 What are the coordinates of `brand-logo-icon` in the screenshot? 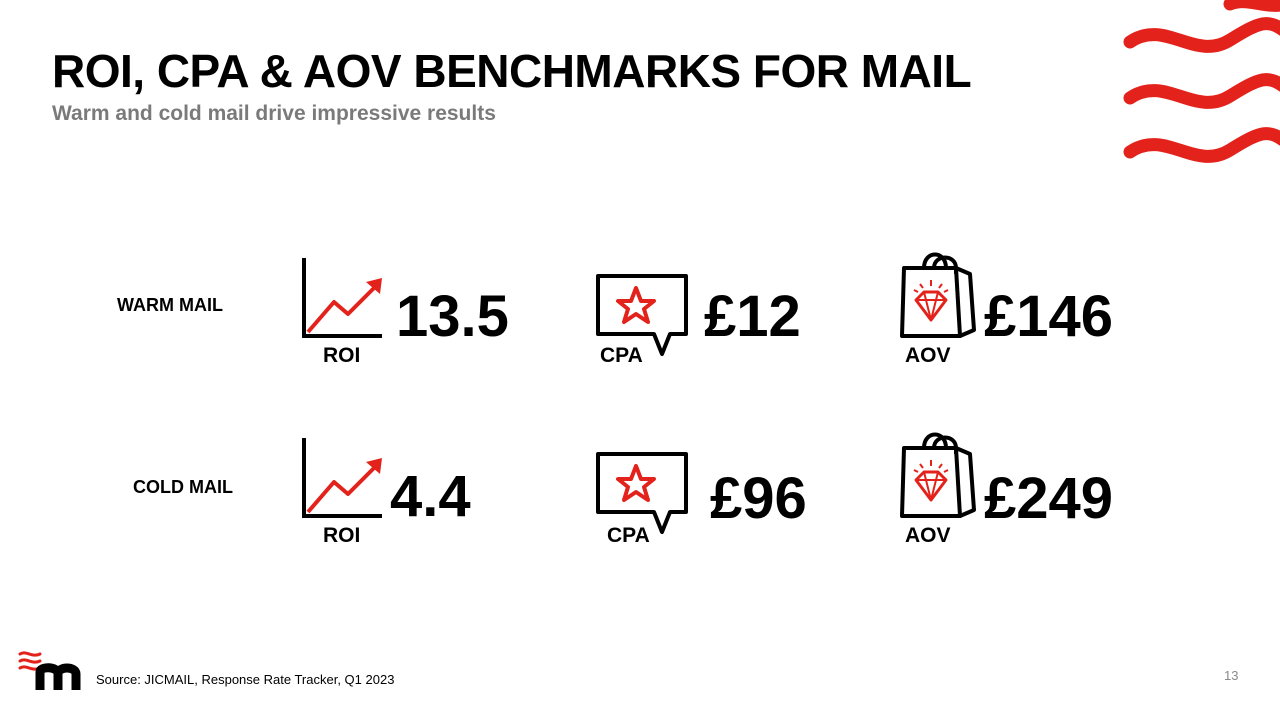 It's located at (49, 670).